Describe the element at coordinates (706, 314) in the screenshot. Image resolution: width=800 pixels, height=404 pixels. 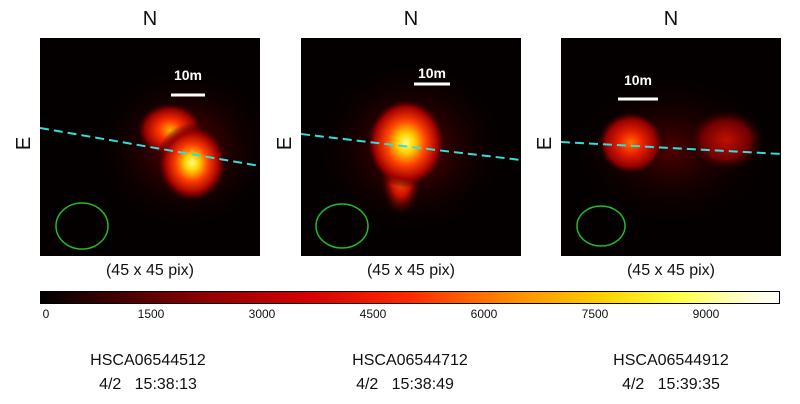
I see `colorbar-tick: 9000` at that location.